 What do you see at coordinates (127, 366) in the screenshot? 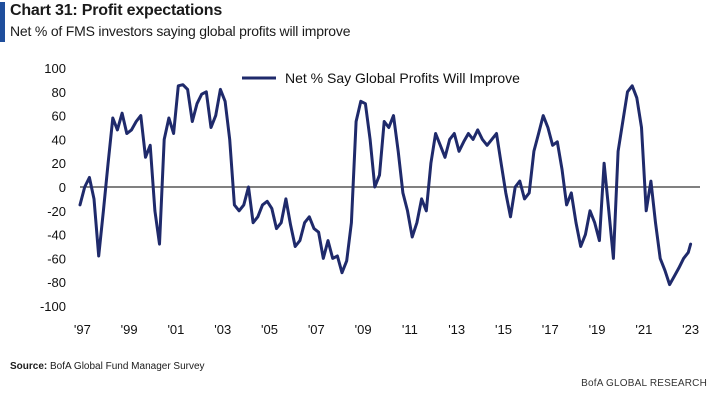
I see `source-text: BofA Global Fund Manager Survey` at bounding box center [127, 366].